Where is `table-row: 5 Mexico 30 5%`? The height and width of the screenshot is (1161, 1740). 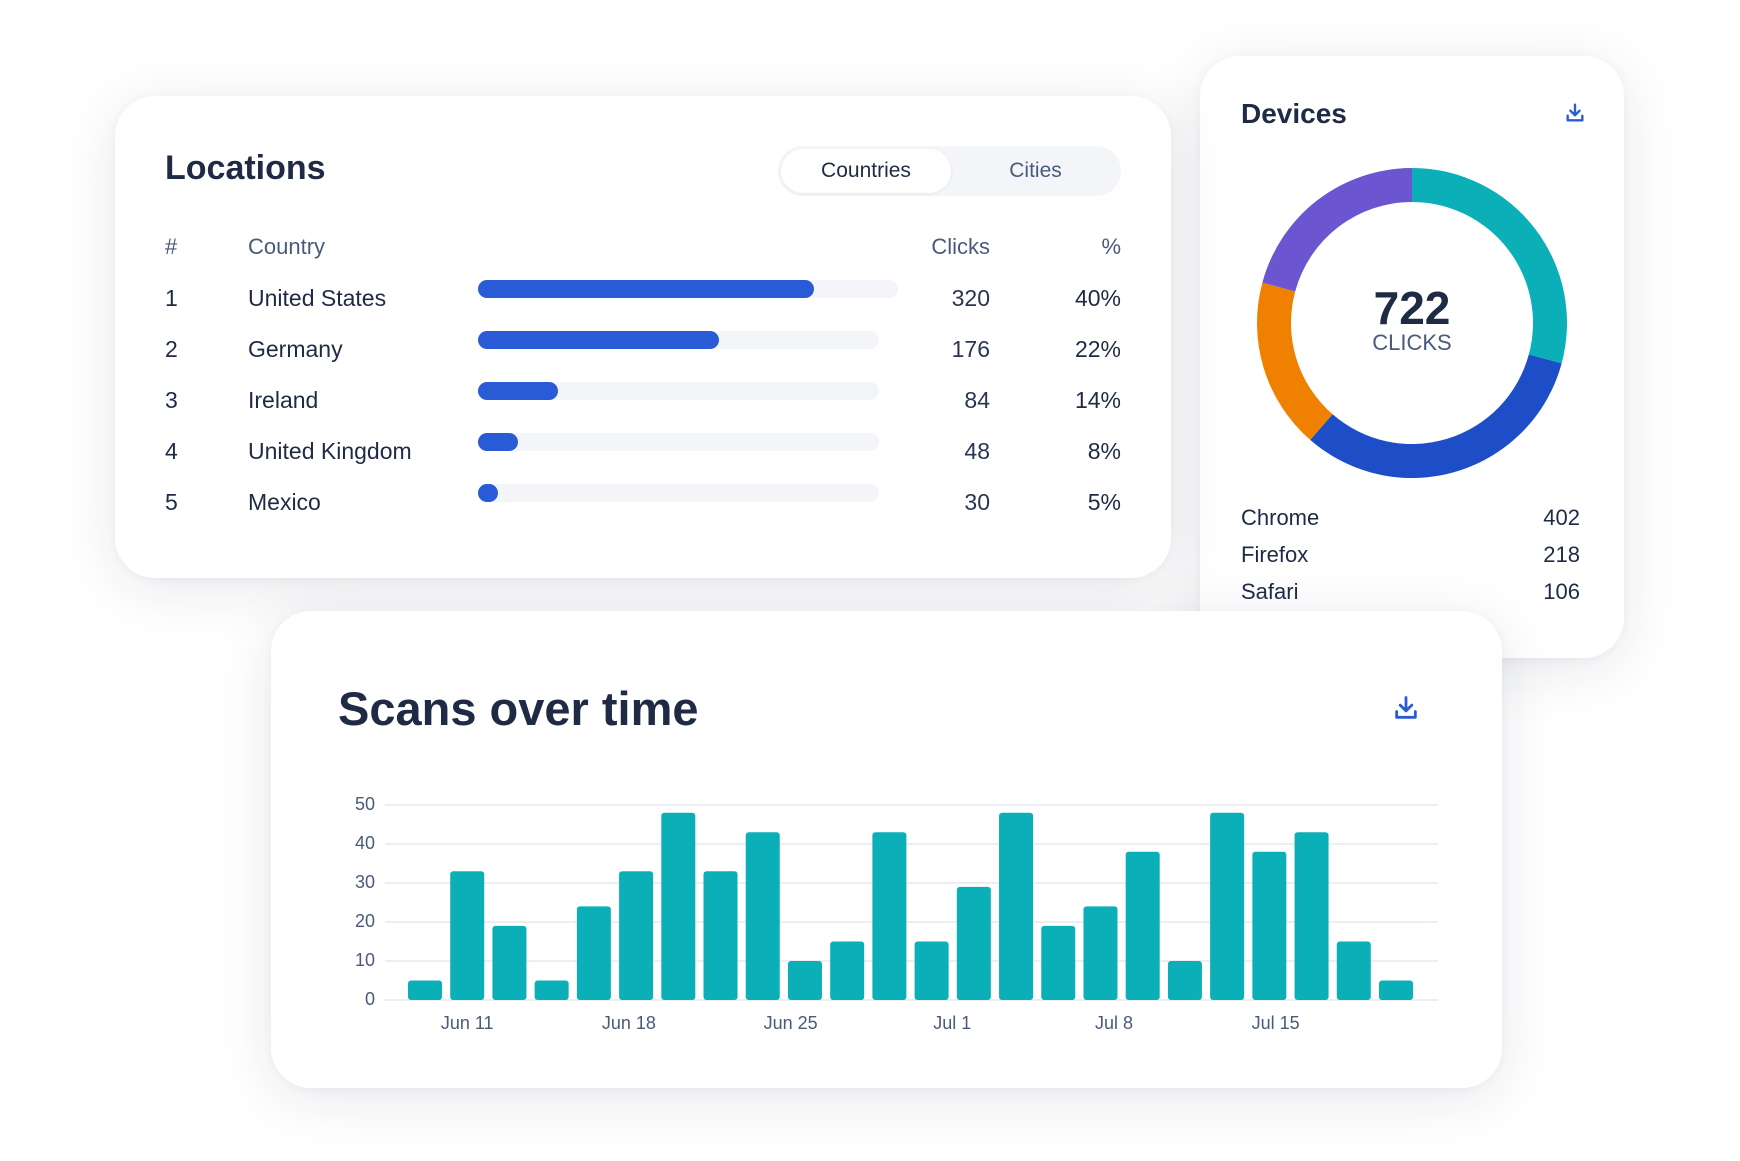
table-row: 5 Mexico 30 5% is located at coordinates (643, 502).